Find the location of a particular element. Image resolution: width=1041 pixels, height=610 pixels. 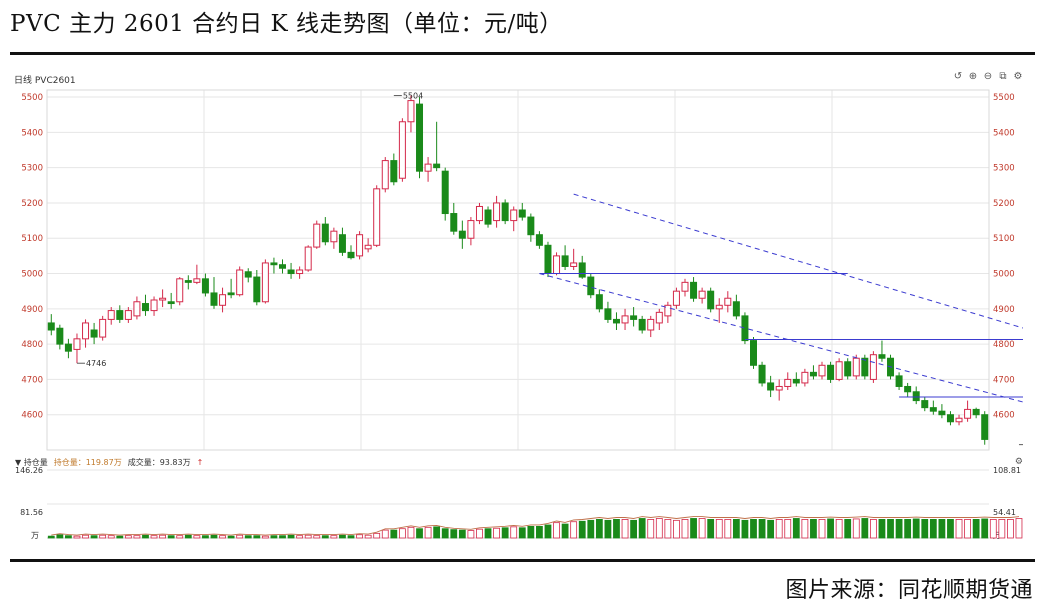

zoom-out-icon: ⊖ is located at coordinates (988, 76).